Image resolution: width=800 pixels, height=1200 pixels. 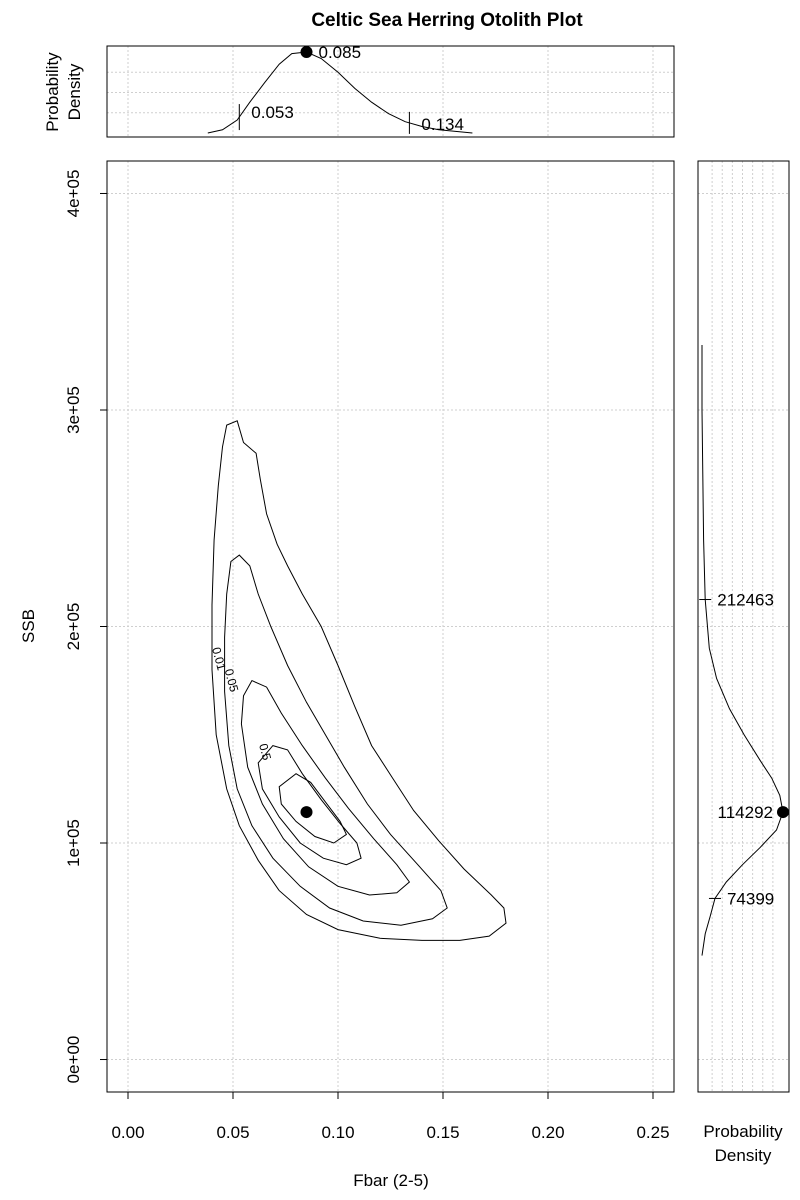 I want to click on x-axis-label: Fbar (2-5), so click(x=391, y=1180).